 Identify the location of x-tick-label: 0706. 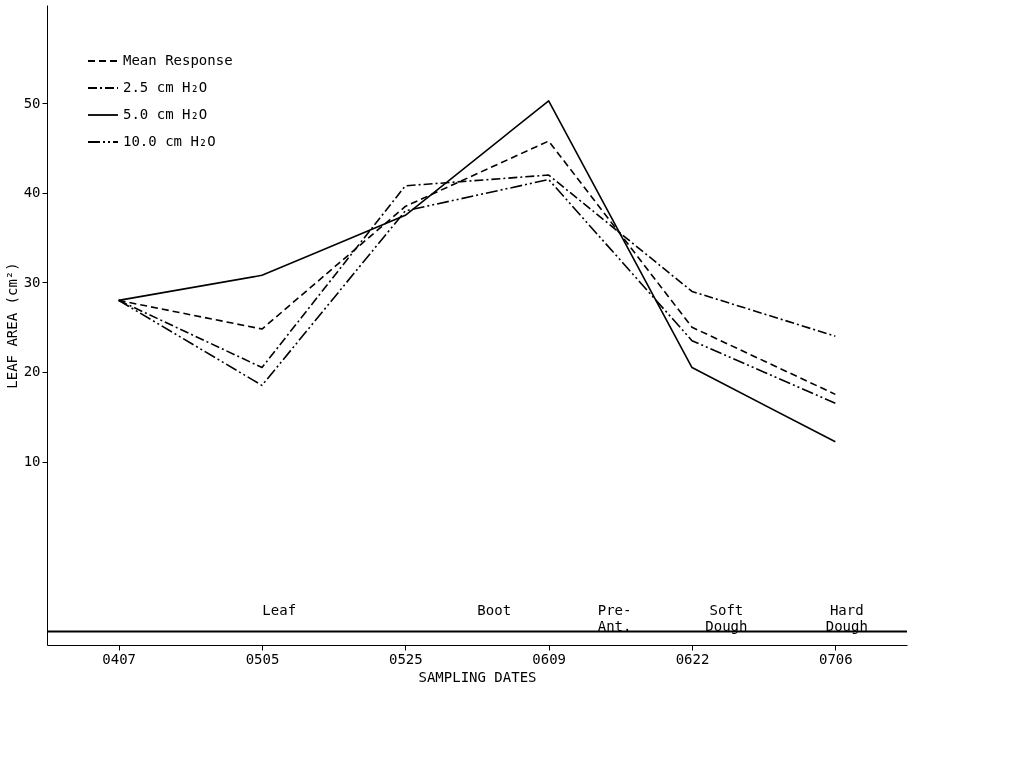
(835, 658).